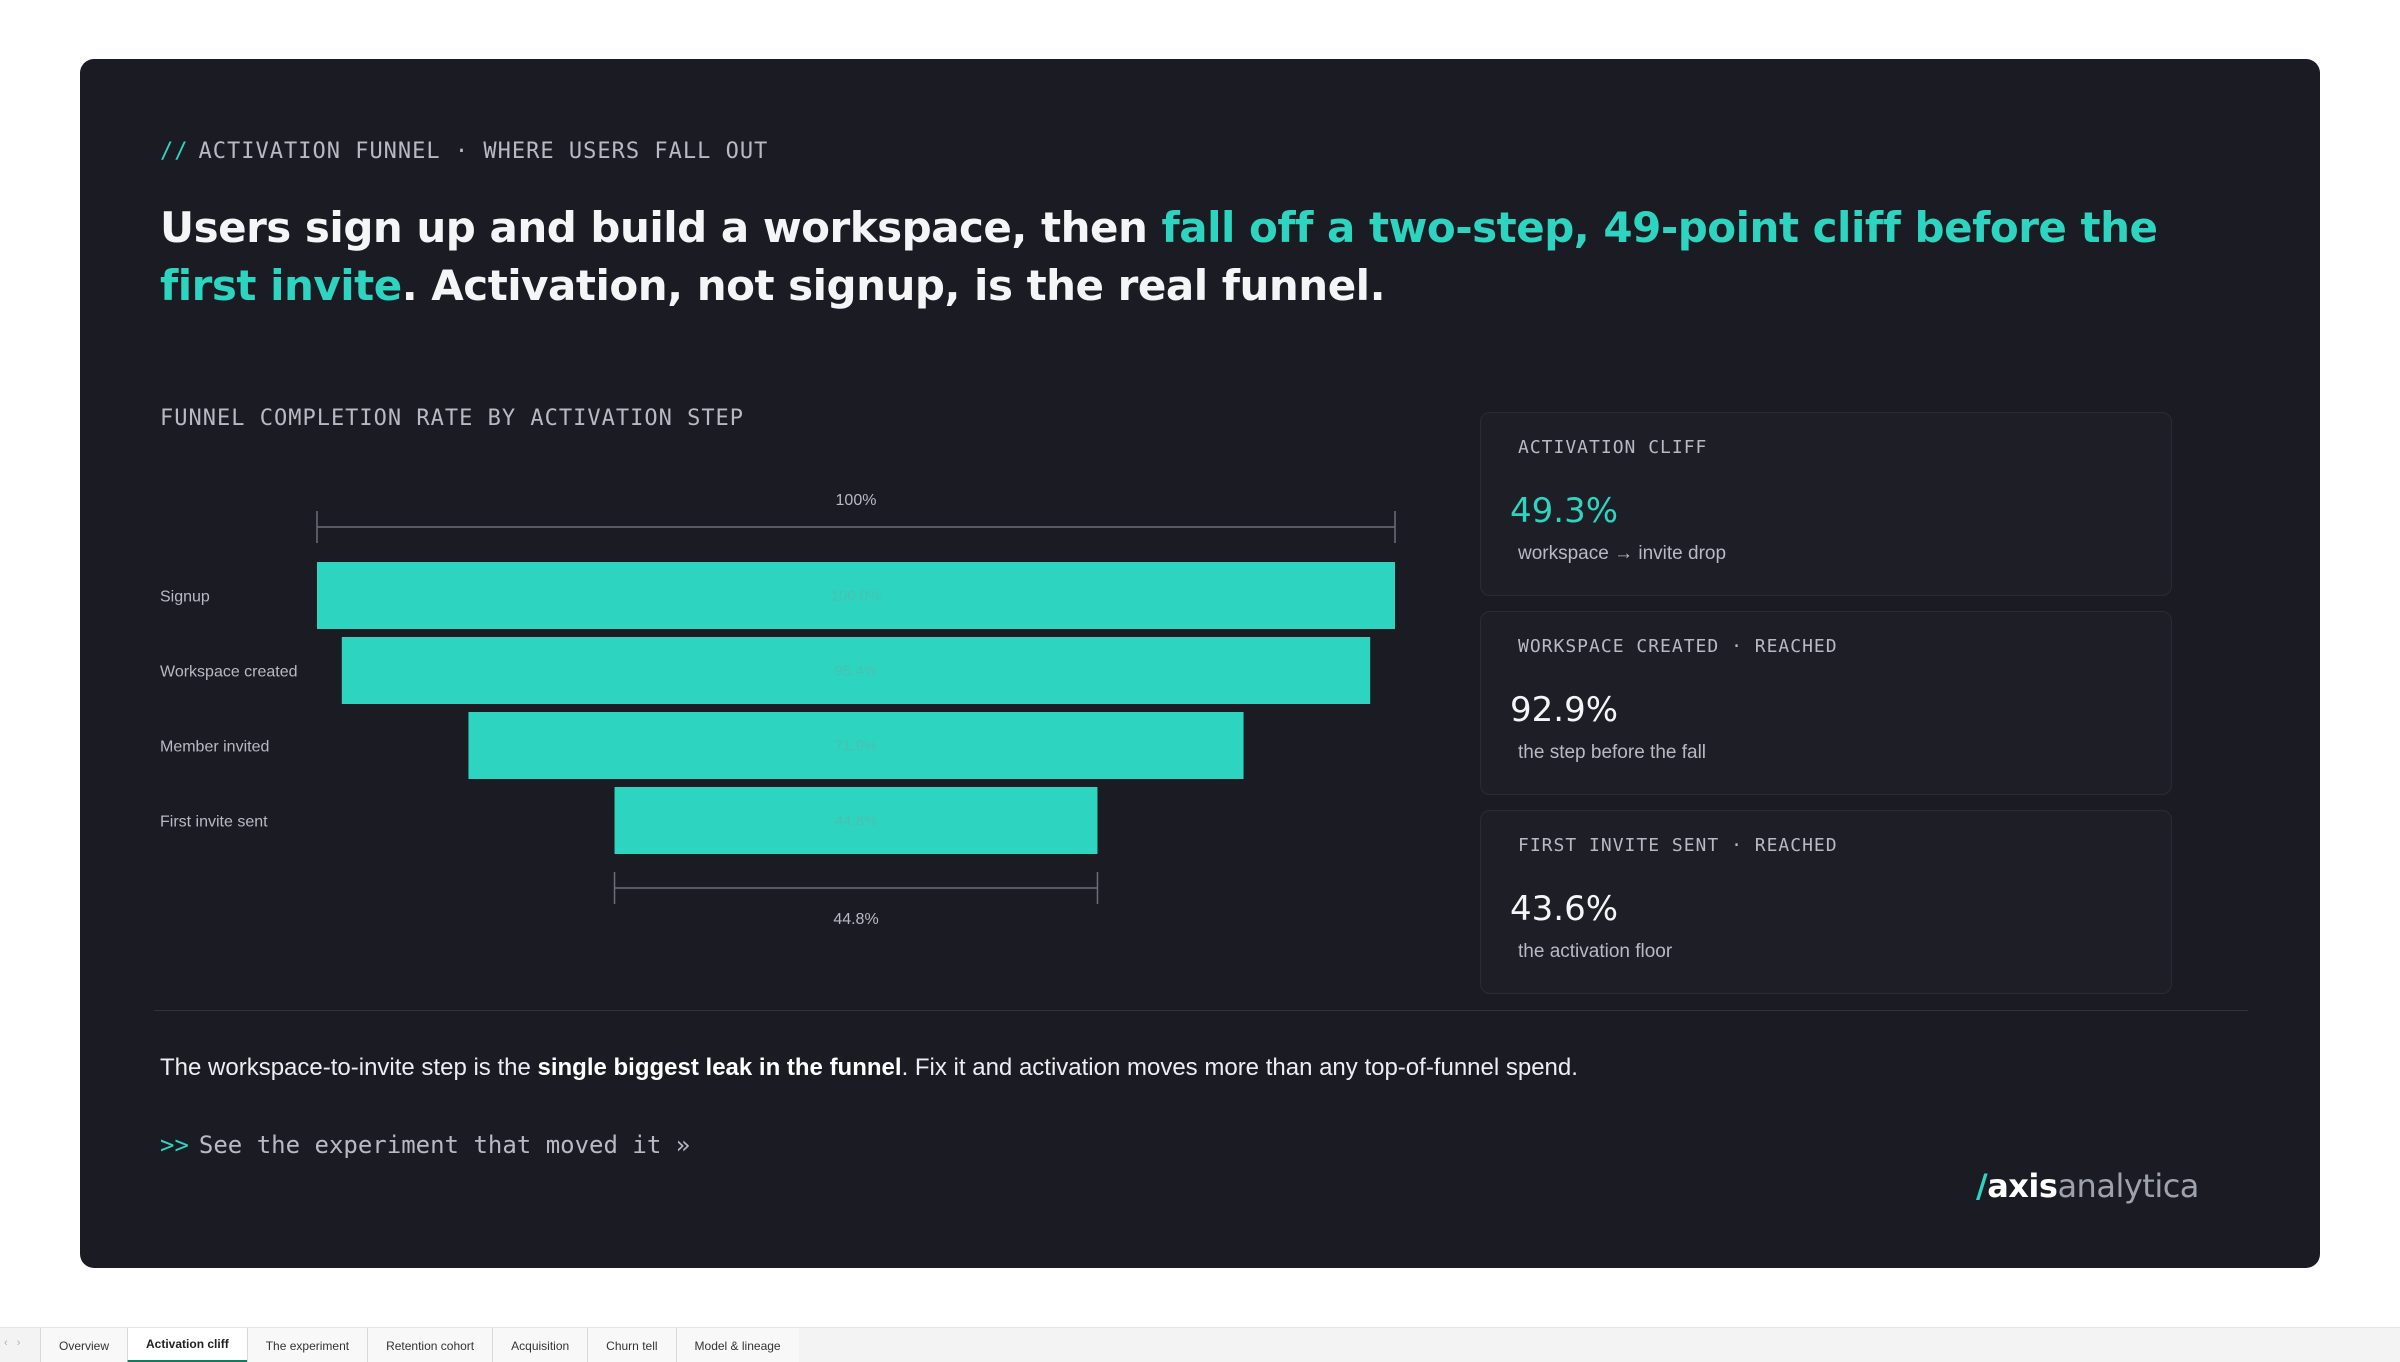  I want to click on logo-slash: /, so click(1982, 1186).